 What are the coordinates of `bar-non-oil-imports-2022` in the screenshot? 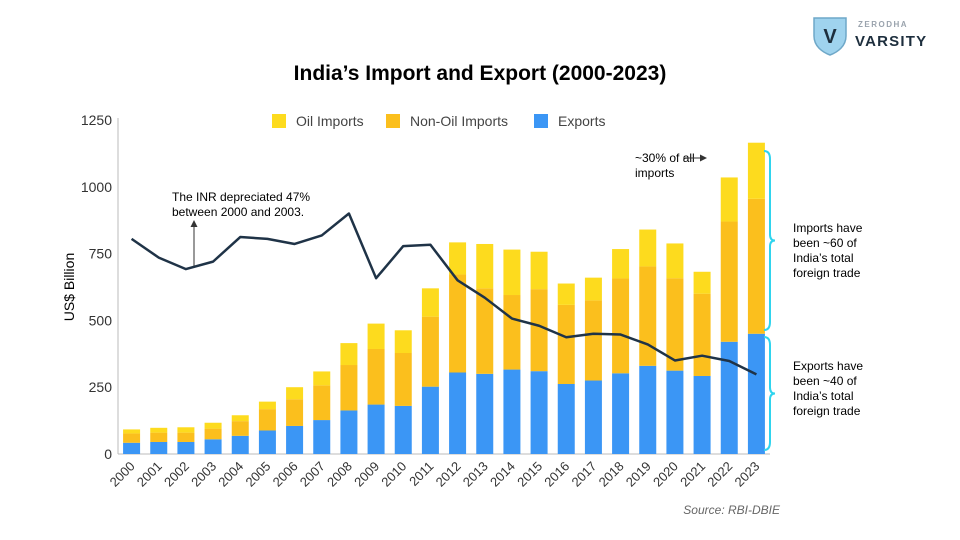 It's located at (729, 281).